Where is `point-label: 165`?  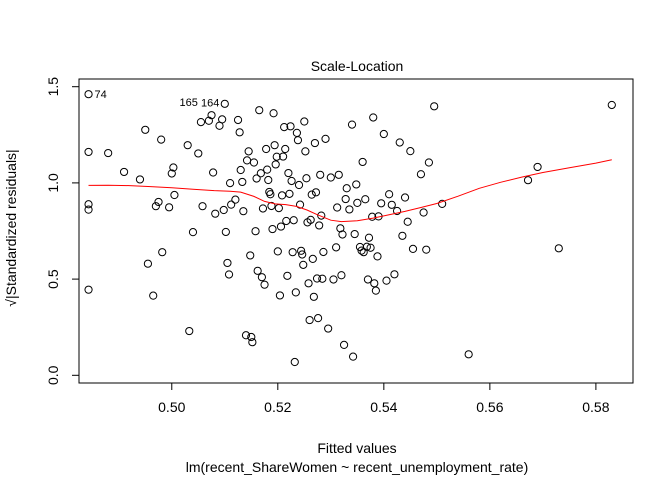
point-label: 165 is located at coordinates (188, 103).